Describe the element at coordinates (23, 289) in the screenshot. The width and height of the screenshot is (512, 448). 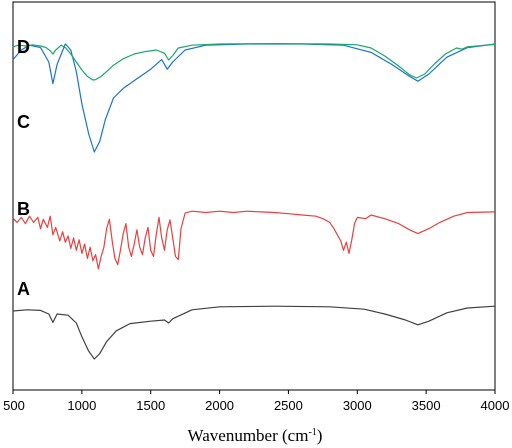
I see `series-letter-a: A` at that location.